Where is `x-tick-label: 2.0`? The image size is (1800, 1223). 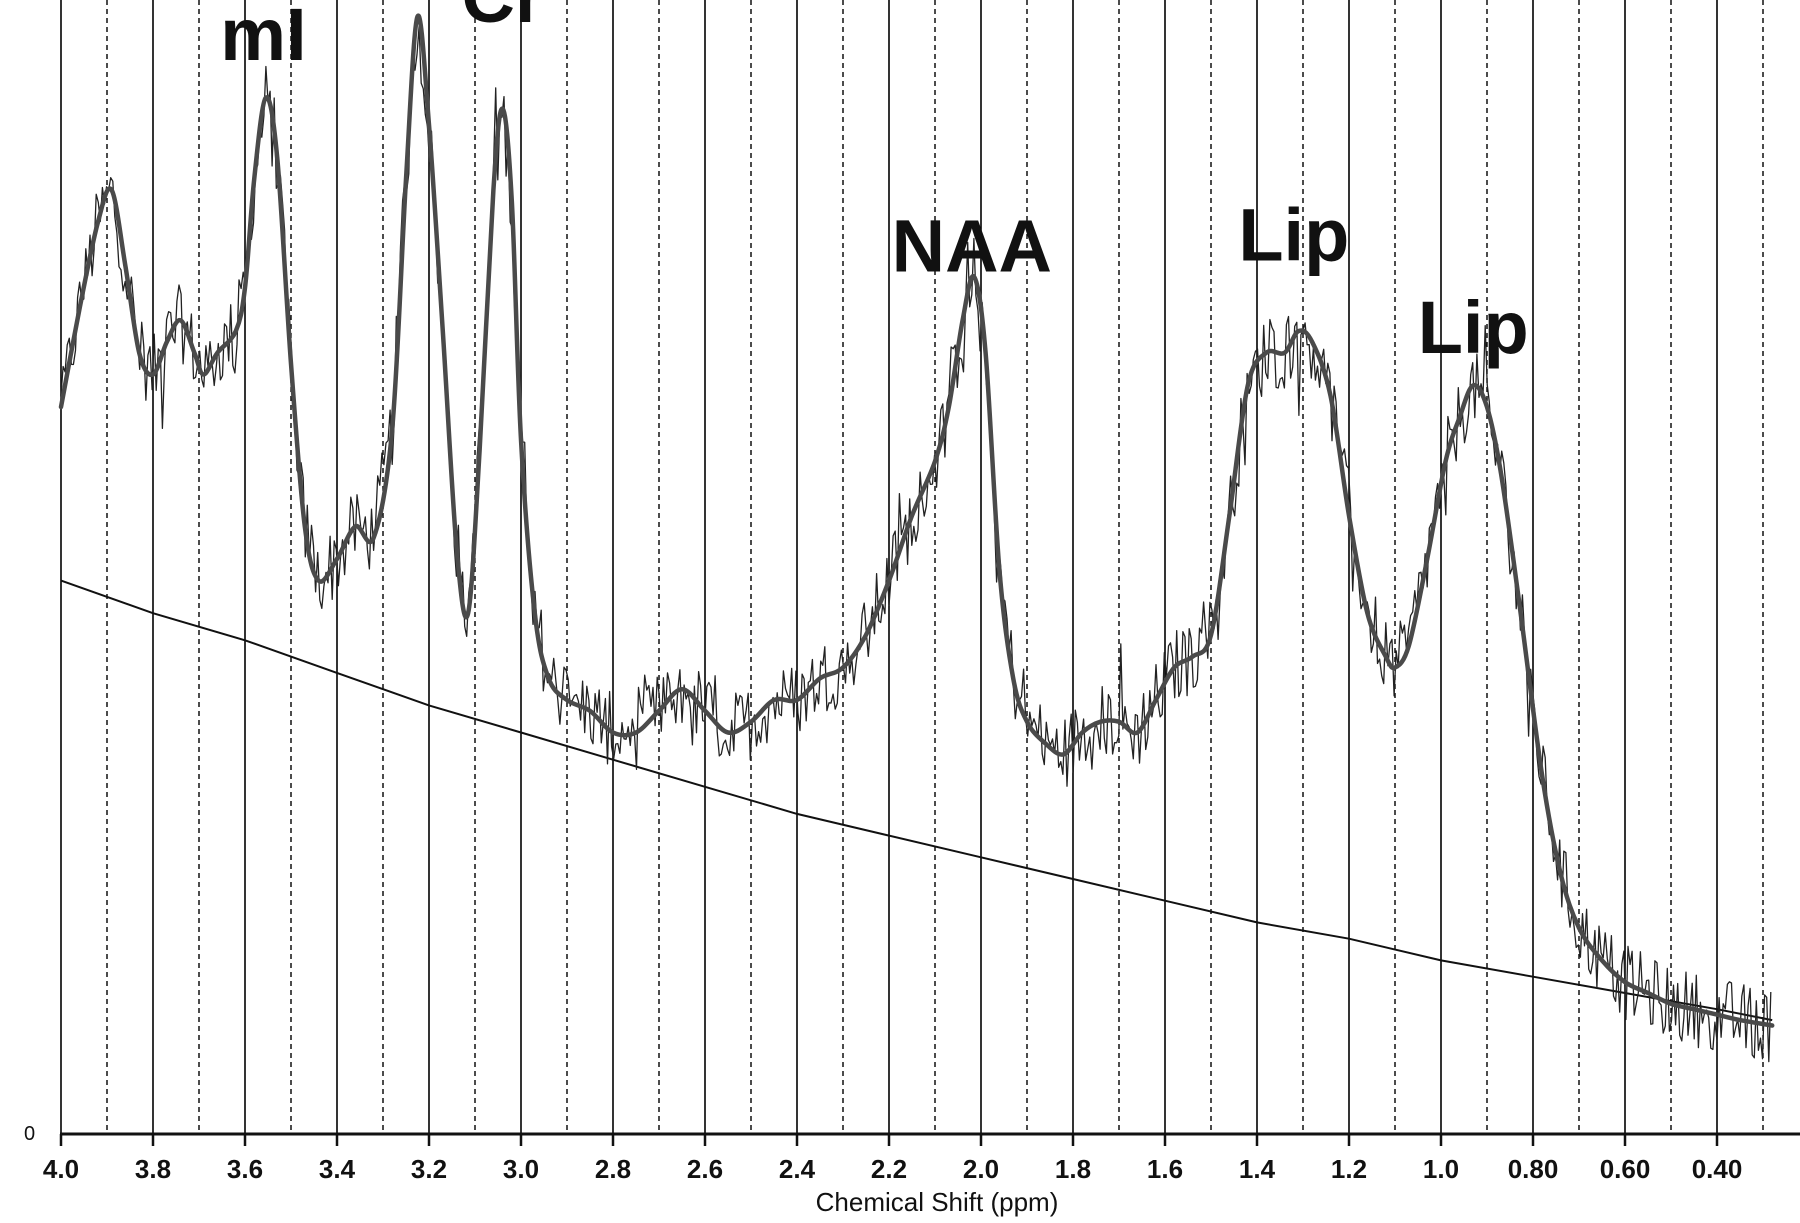
x-tick-label: 2.0 is located at coordinates (981, 1169).